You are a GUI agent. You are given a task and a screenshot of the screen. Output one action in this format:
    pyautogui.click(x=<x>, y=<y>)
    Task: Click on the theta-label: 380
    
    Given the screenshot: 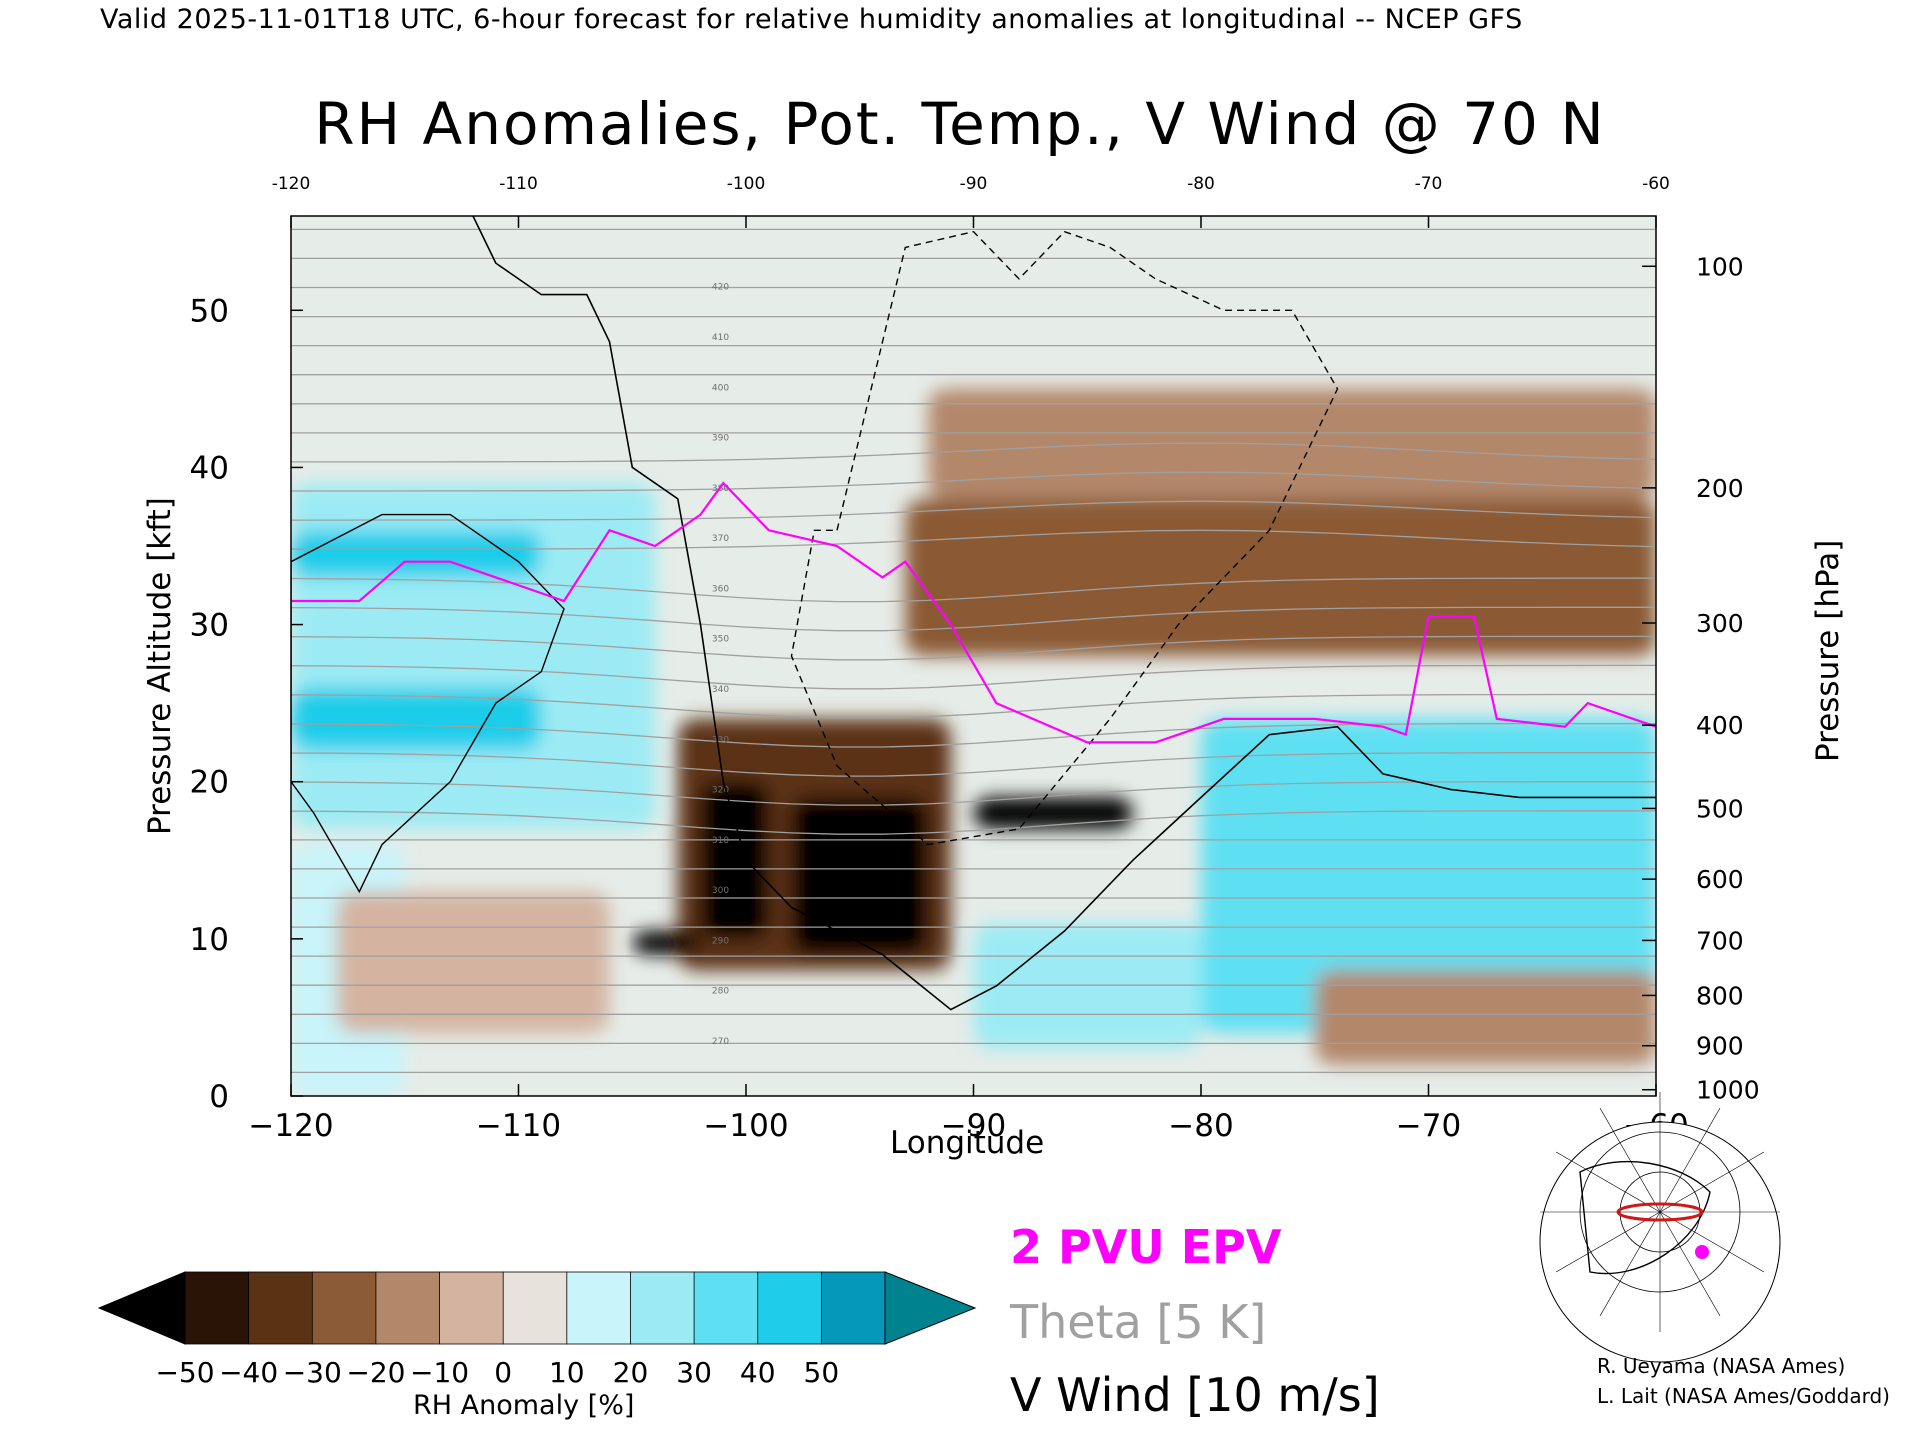 What is the action you would take?
    pyautogui.click(x=720, y=489)
    